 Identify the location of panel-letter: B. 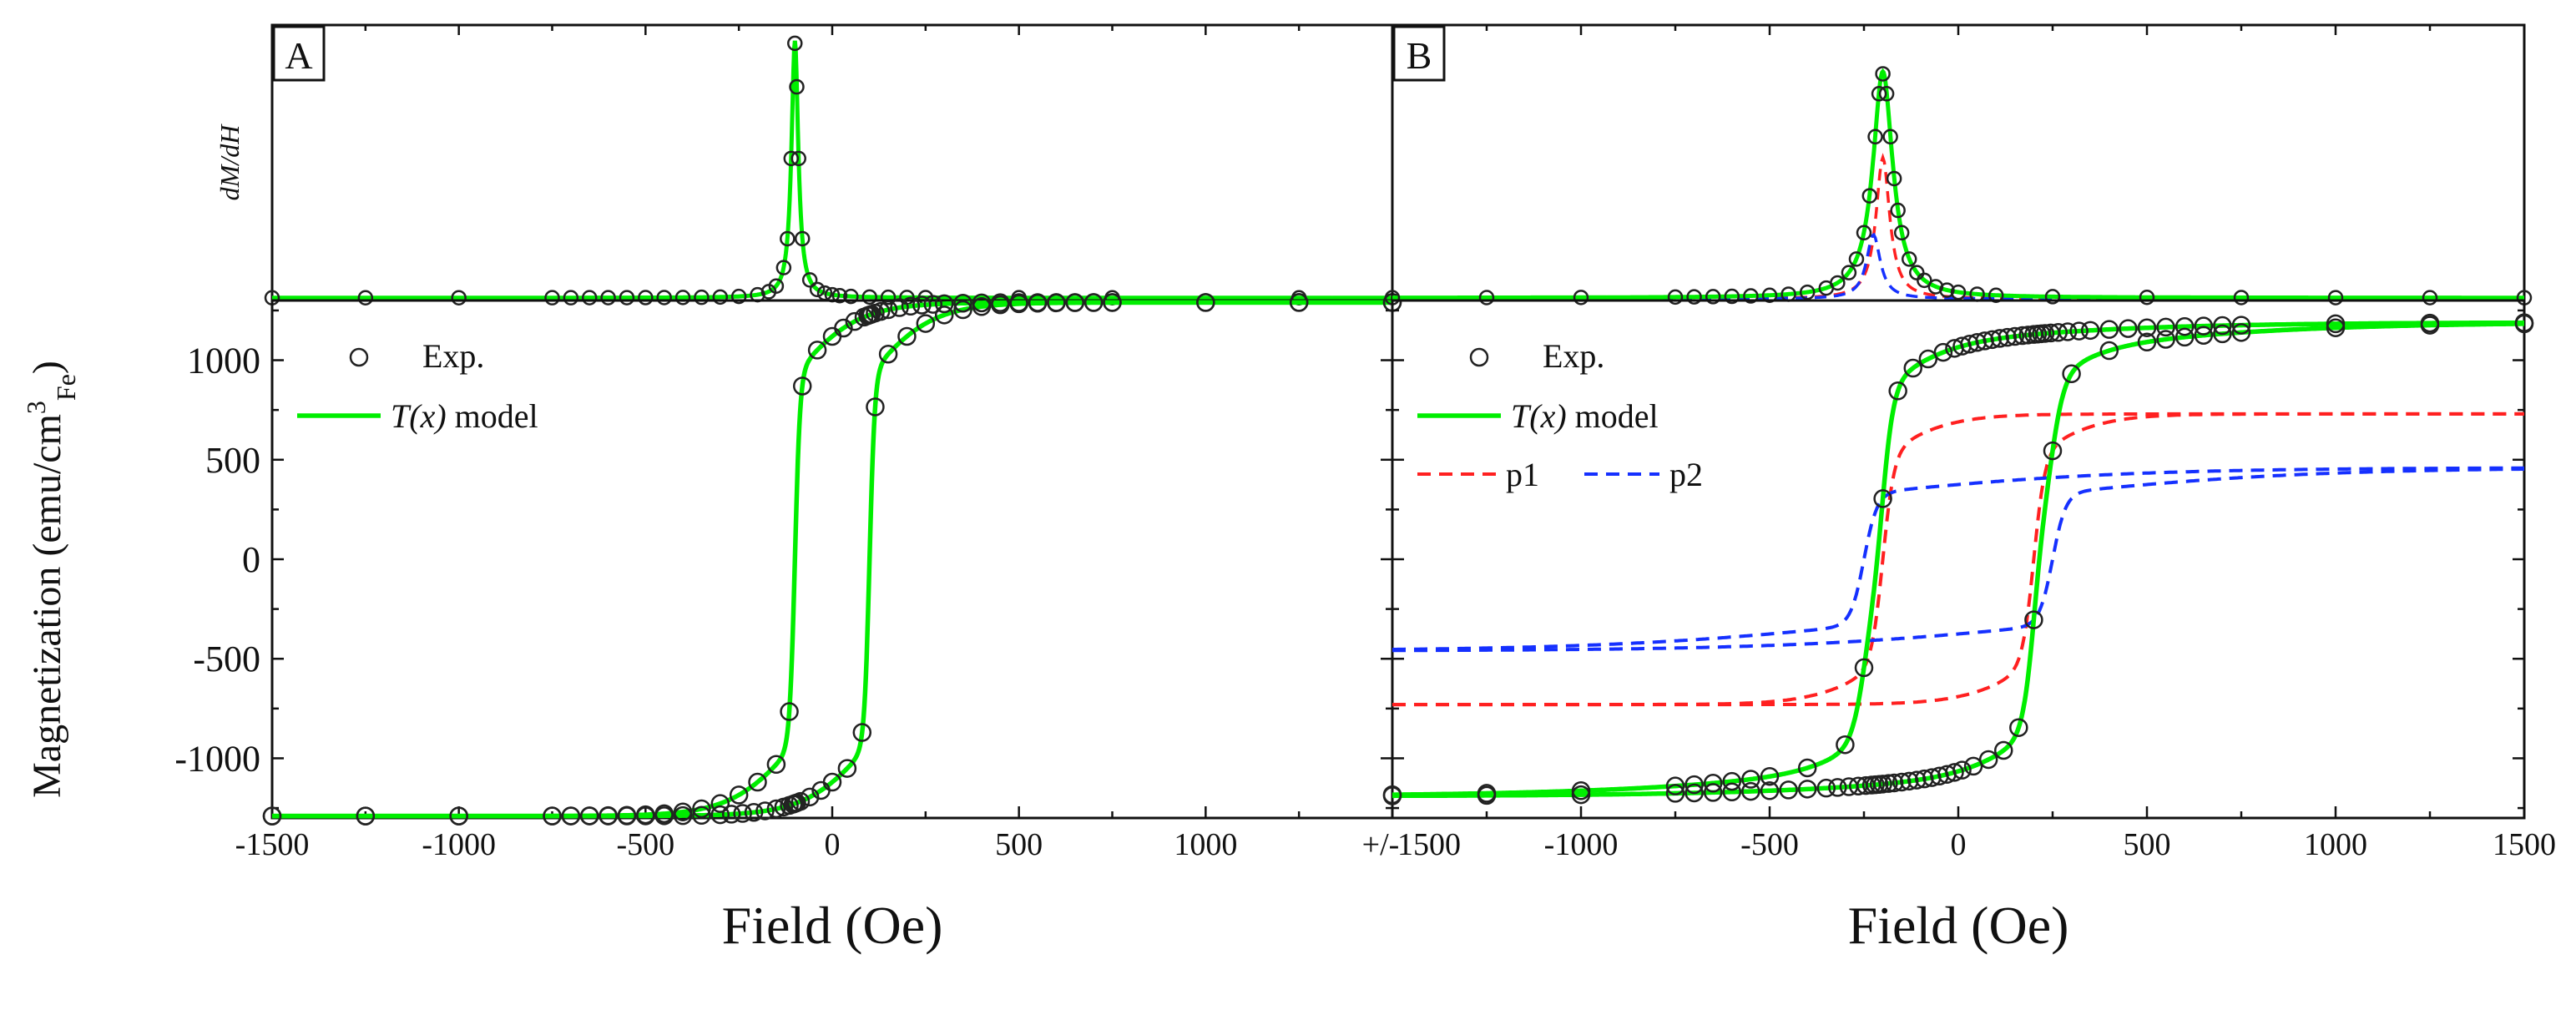
(1419, 55).